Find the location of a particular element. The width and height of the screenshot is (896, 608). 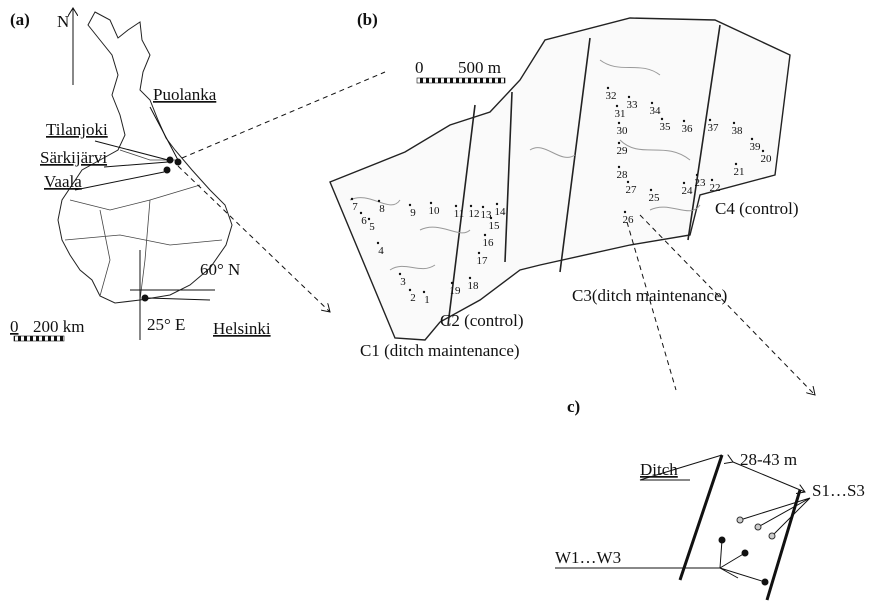

region-borders is located at coordinates (143, 225).